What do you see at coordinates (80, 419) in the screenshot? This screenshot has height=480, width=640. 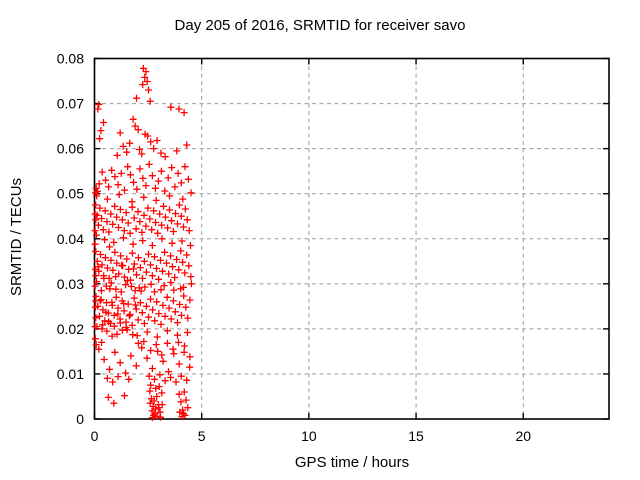 I see `y-tick-label: 0` at bounding box center [80, 419].